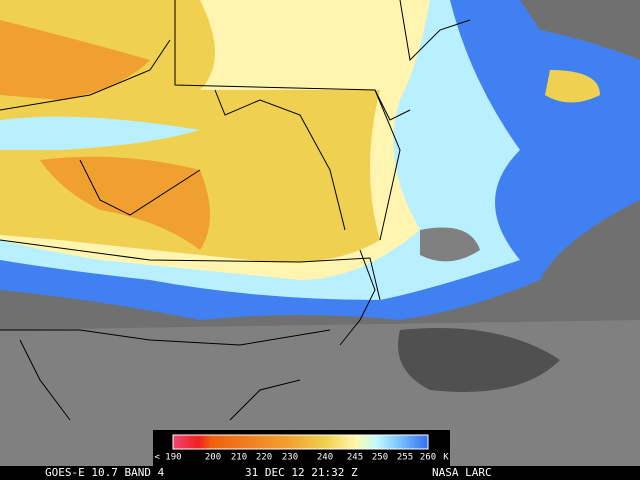 The height and width of the screenshot is (480, 640). I want to click on legend-label: 240, so click(325, 458).